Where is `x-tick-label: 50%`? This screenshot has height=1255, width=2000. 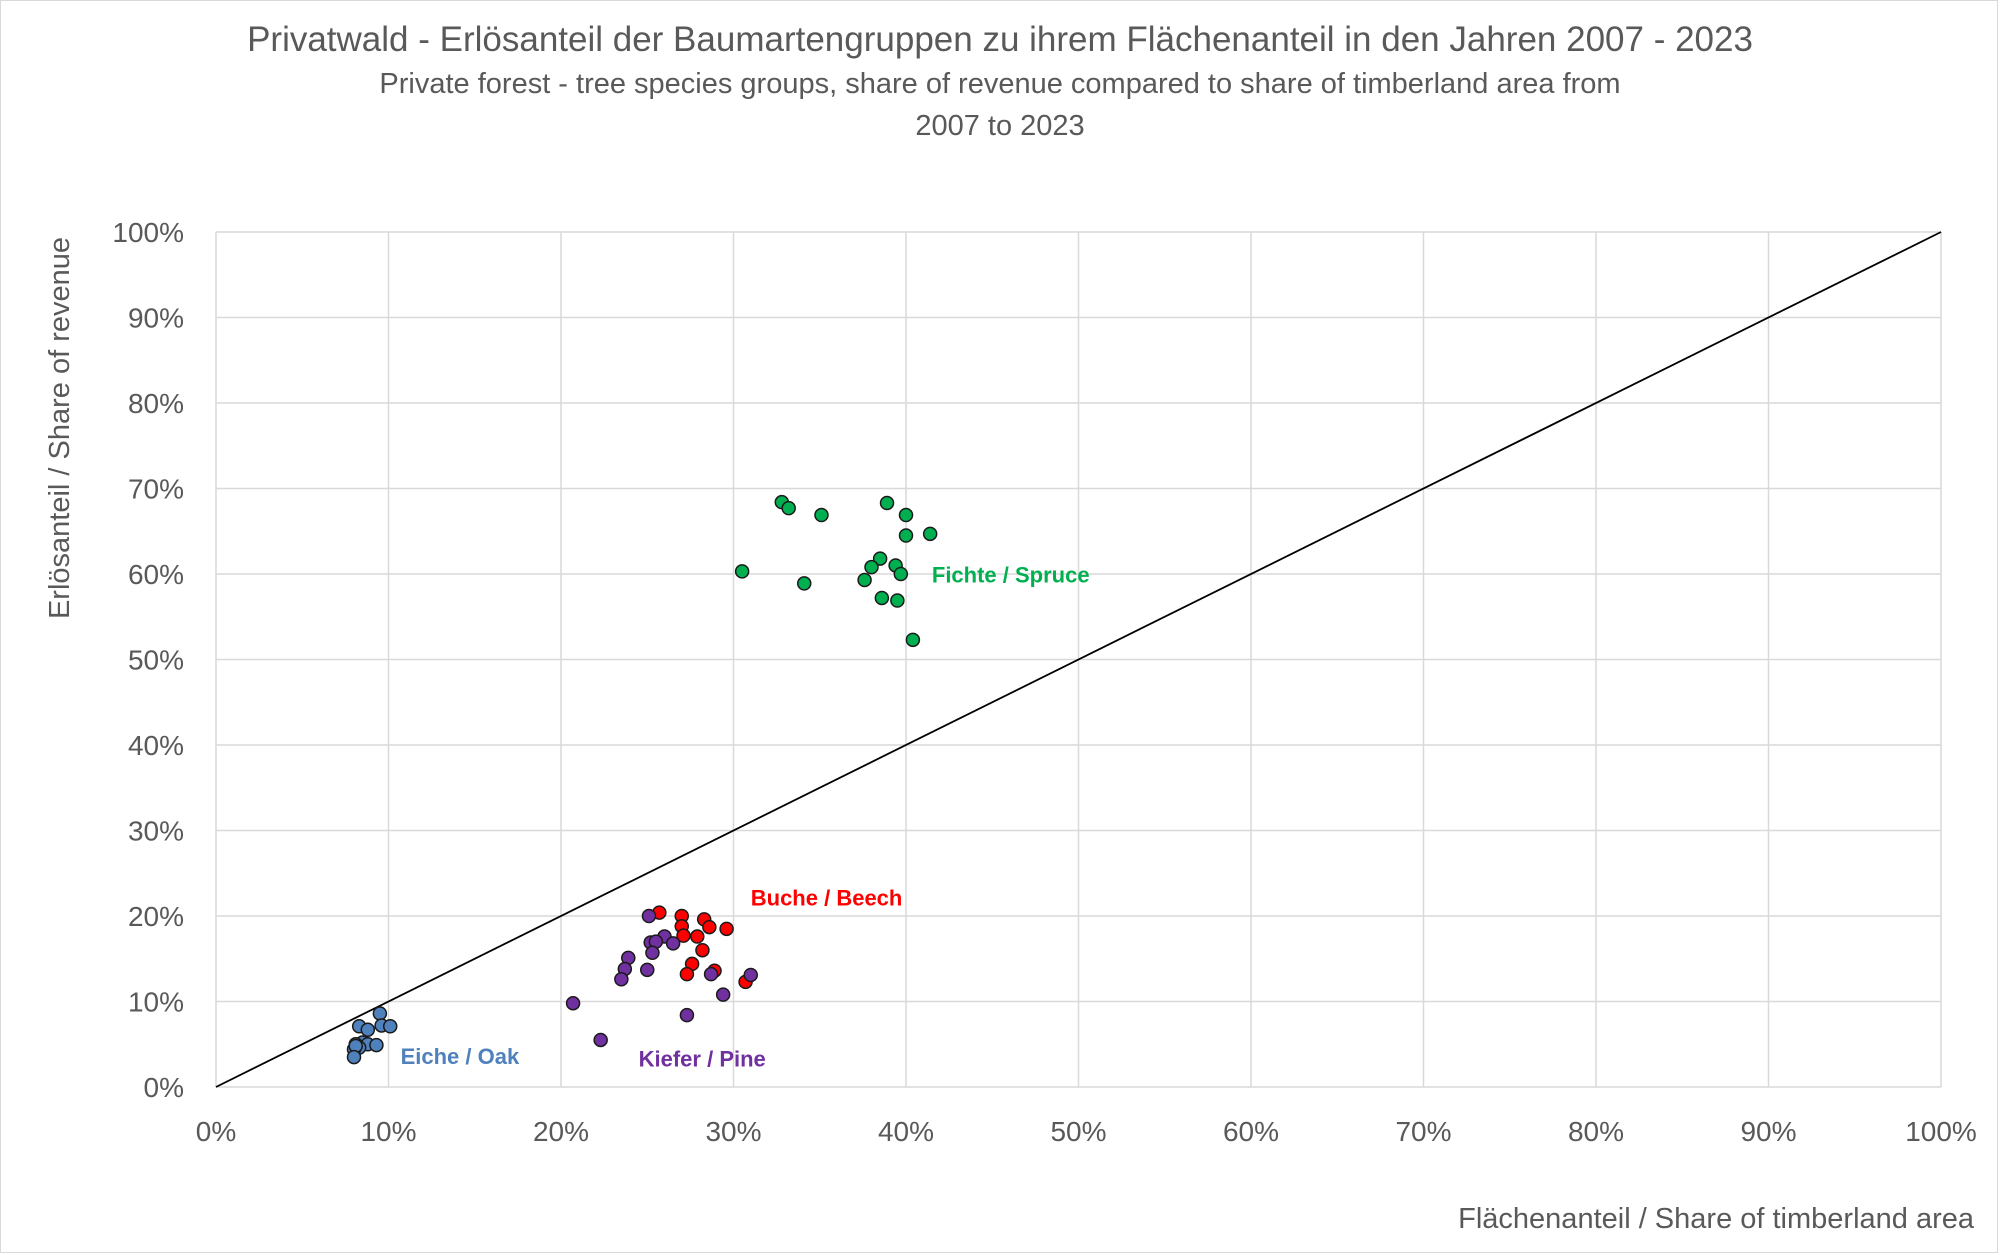
x-tick-label: 50% is located at coordinates (1078, 1131).